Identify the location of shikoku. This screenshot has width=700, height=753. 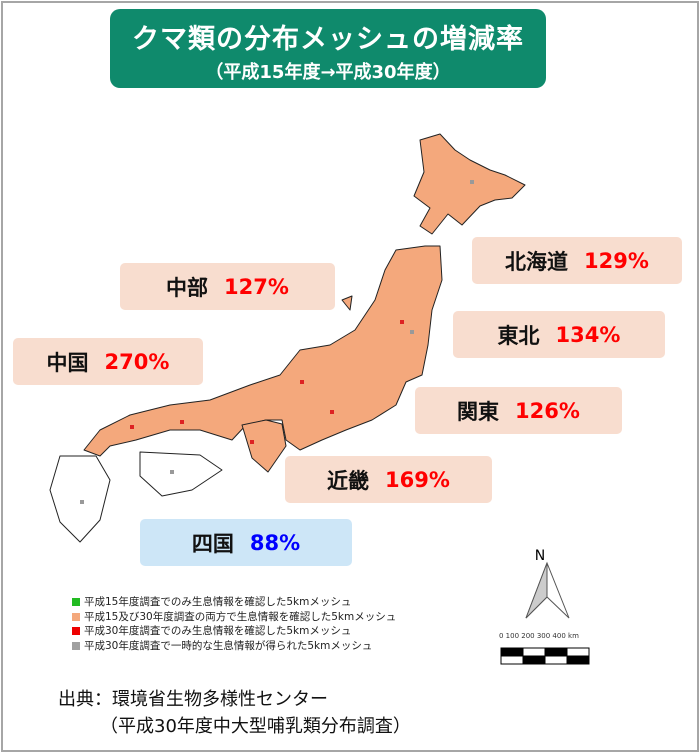
(181, 474).